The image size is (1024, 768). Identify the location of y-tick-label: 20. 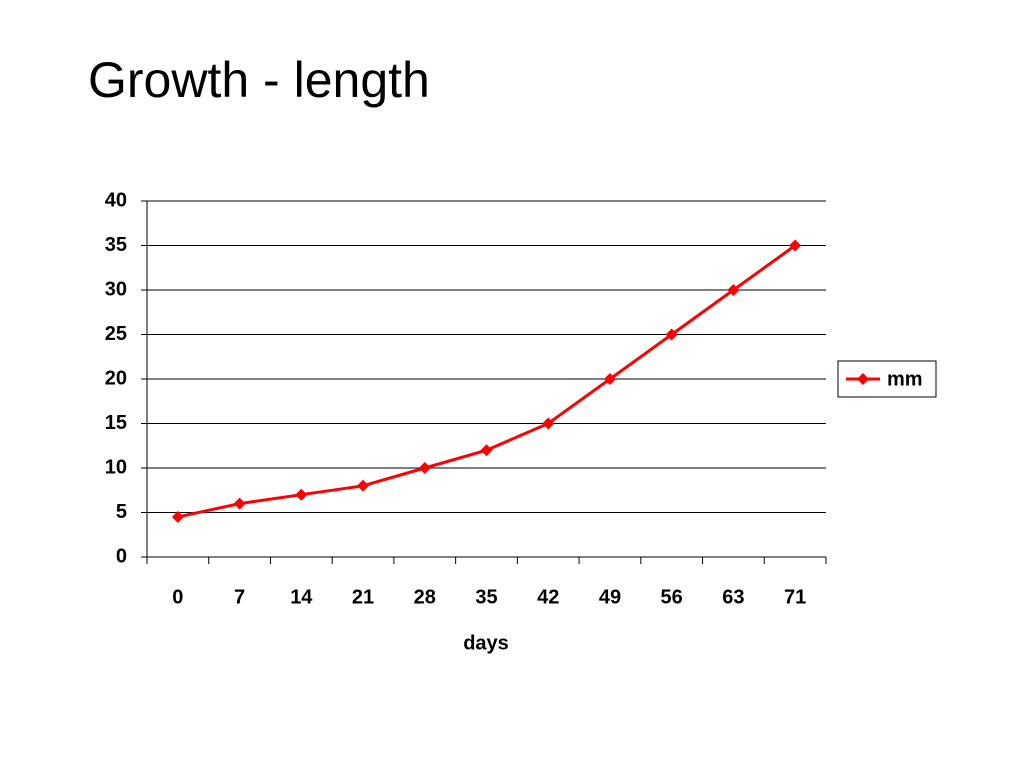
(116, 378).